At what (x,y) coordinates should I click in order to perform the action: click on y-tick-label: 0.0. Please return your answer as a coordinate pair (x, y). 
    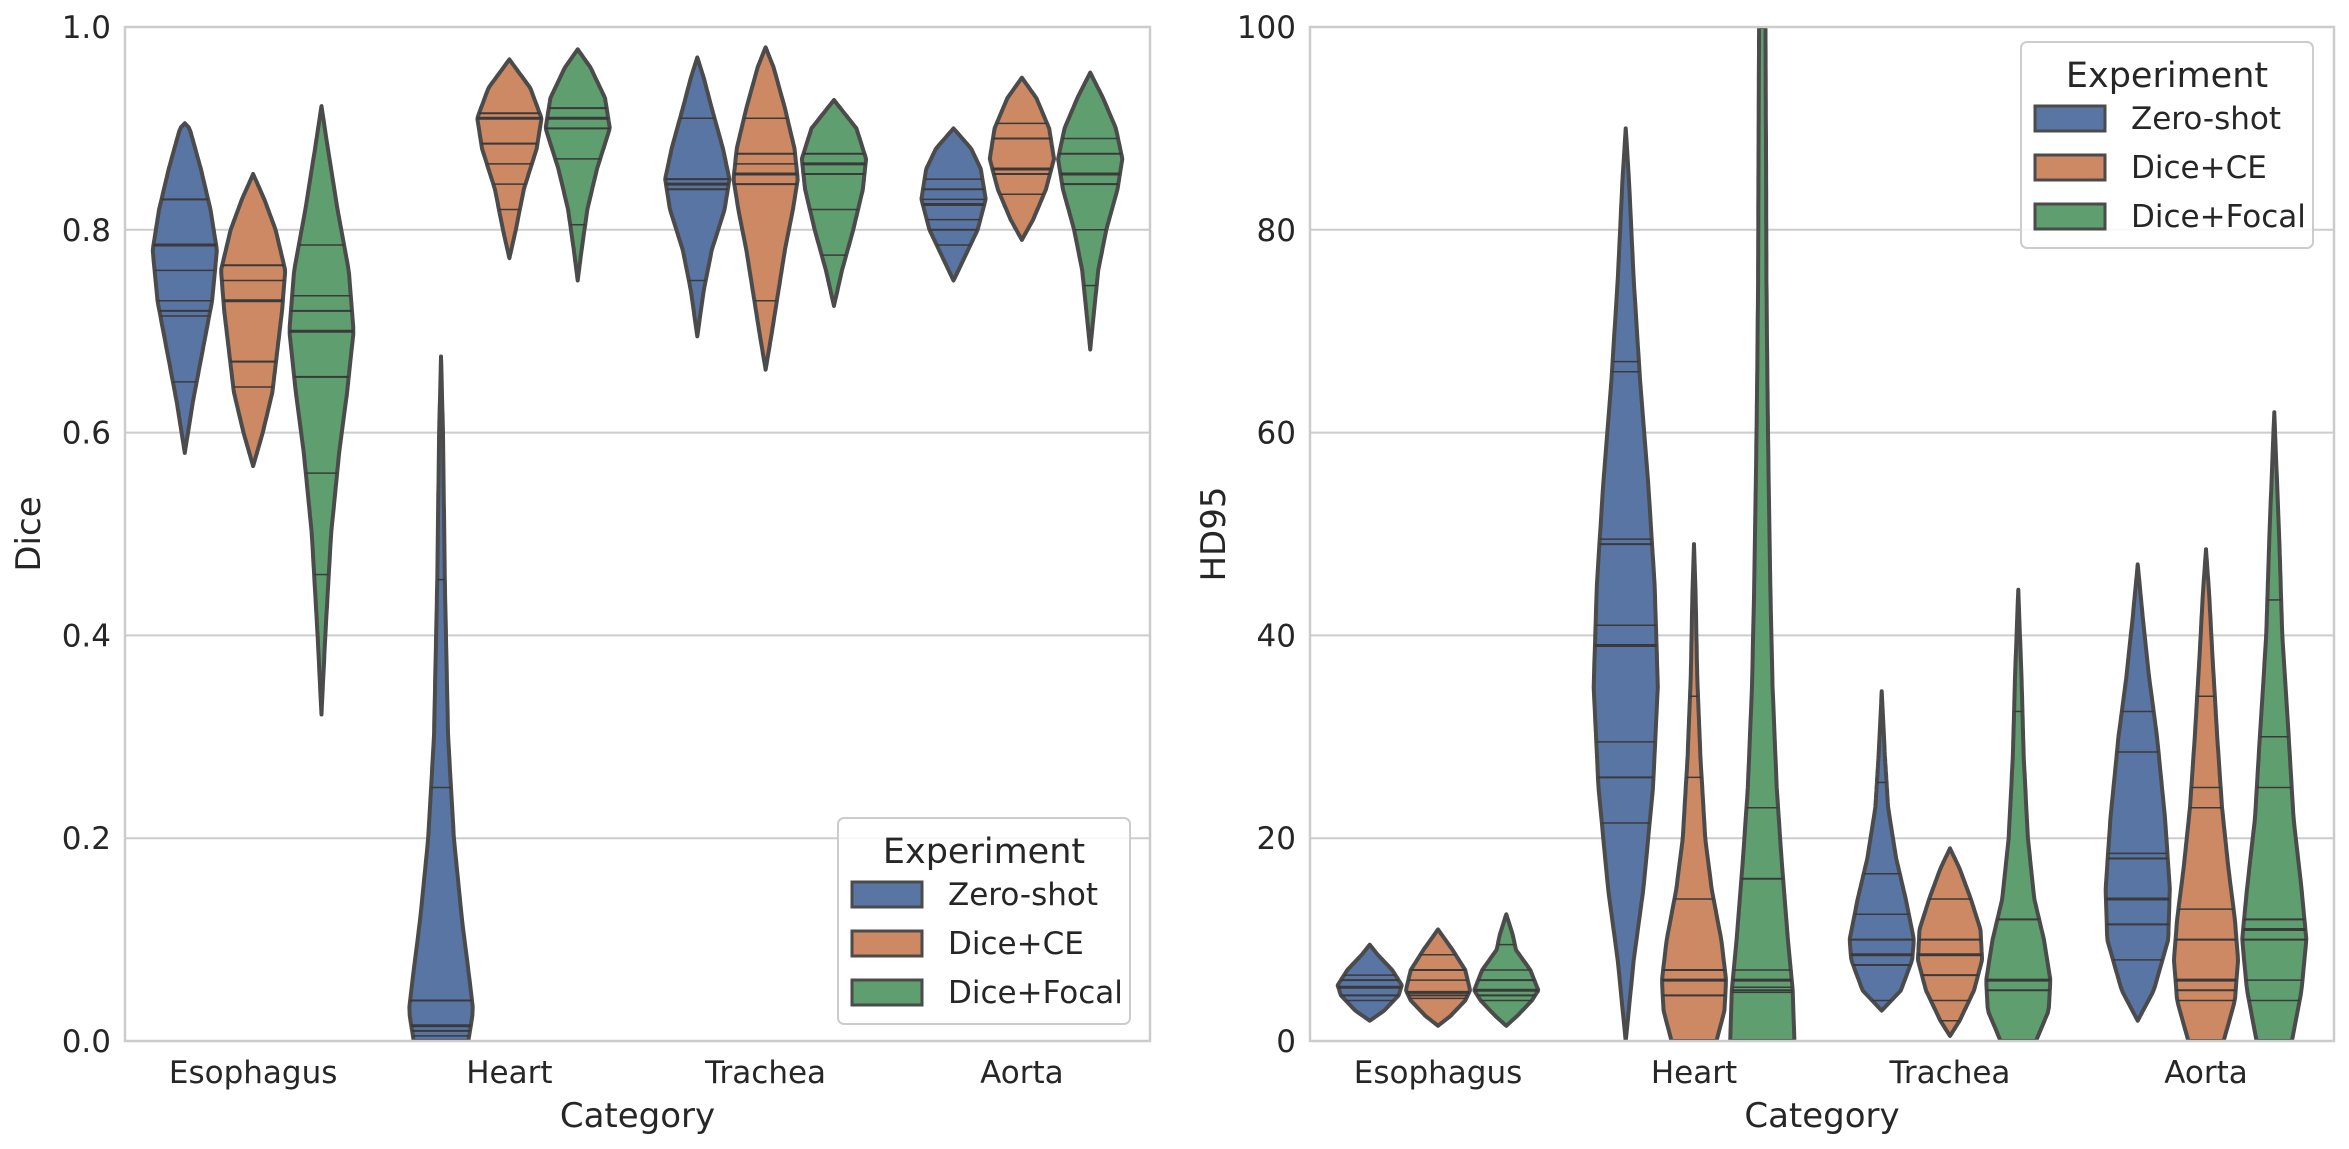
    Looking at the image, I should click on (86, 1042).